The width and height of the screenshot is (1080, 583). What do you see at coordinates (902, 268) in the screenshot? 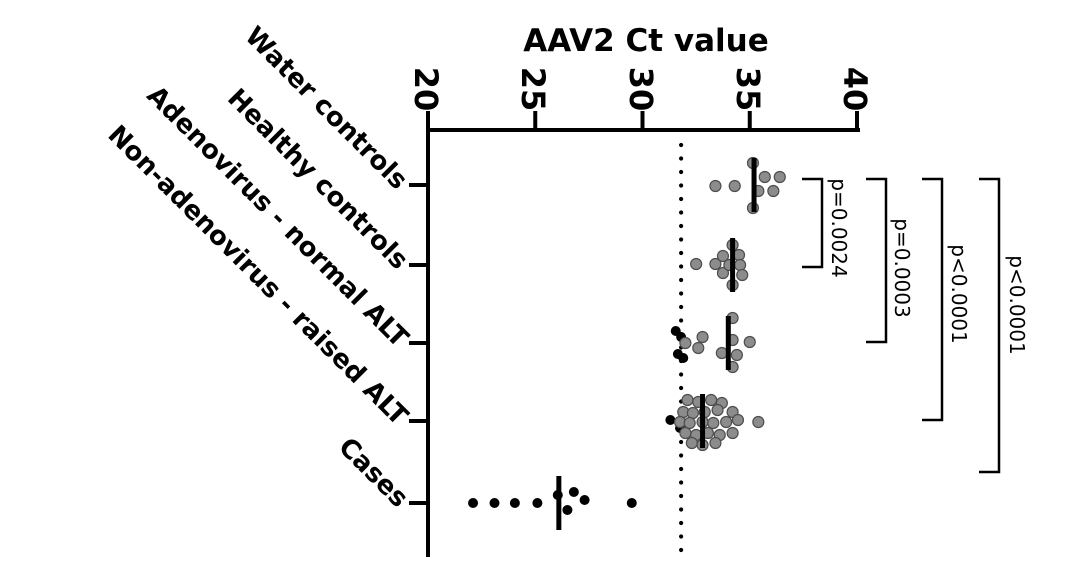
I see `p-value-label: p=0.0003` at bounding box center [902, 268].